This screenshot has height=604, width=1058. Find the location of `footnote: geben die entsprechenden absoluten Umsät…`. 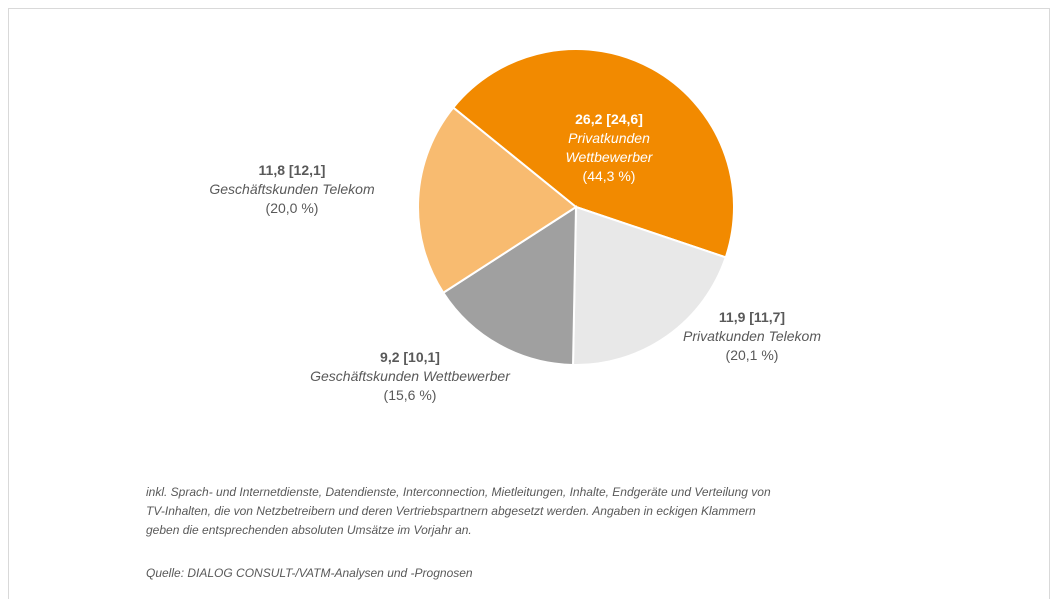

footnote: geben die entsprechenden absoluten Umsät… is located at coordinates (309, 530).